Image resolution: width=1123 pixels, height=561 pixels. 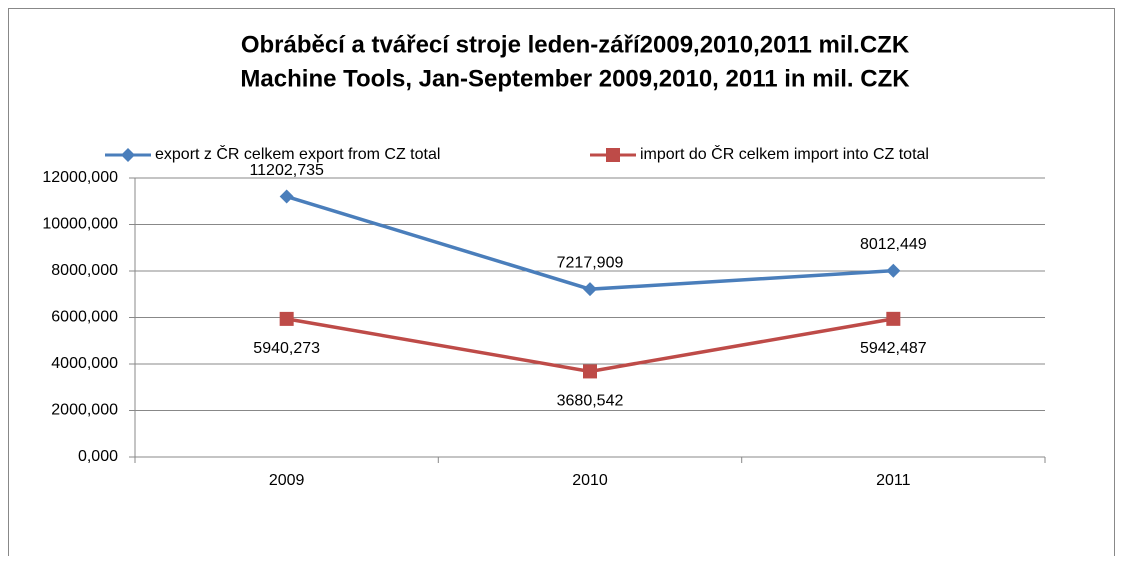 What do you see at coordinates (590, 401) in the screenshot?
I see `data-label: 3680,542` at bounding box center [590, 401].